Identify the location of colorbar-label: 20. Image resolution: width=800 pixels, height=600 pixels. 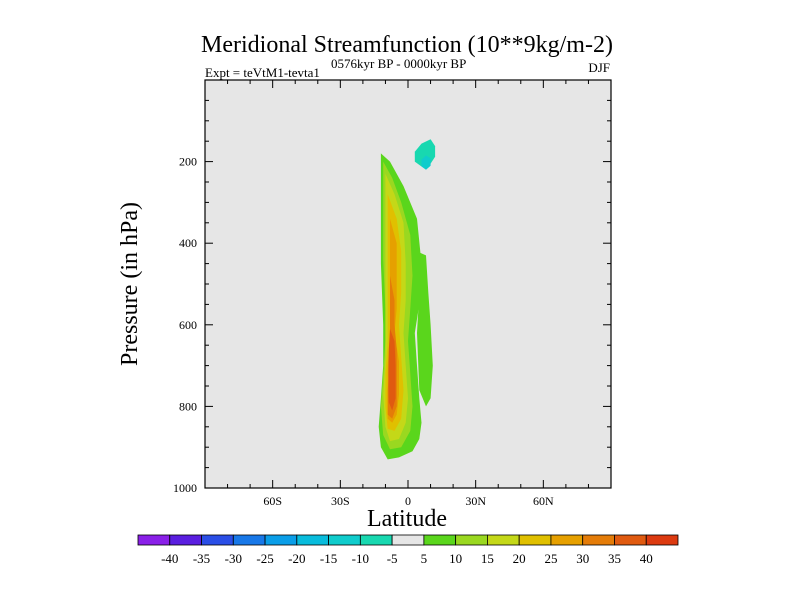
(519, 558).